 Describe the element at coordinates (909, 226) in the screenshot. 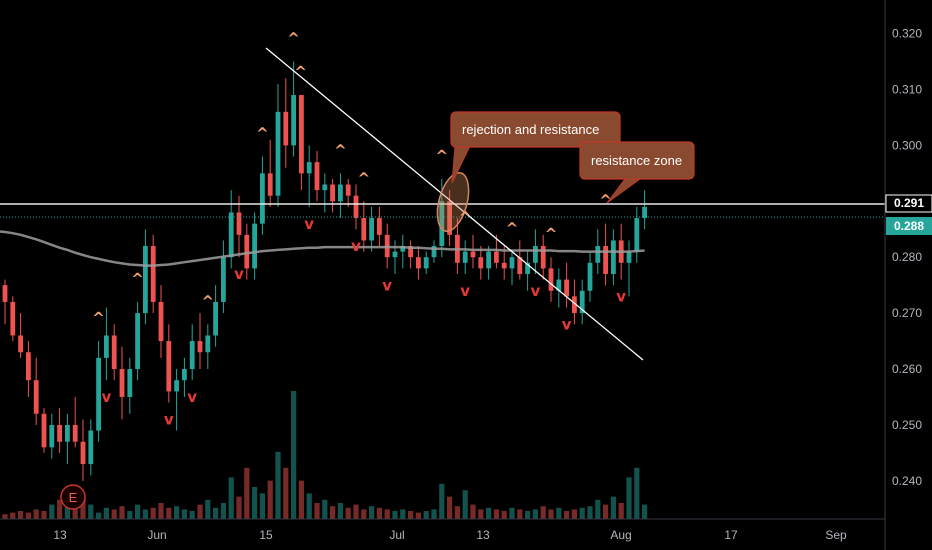

I see `price-tag-last: 0.288` at that location.